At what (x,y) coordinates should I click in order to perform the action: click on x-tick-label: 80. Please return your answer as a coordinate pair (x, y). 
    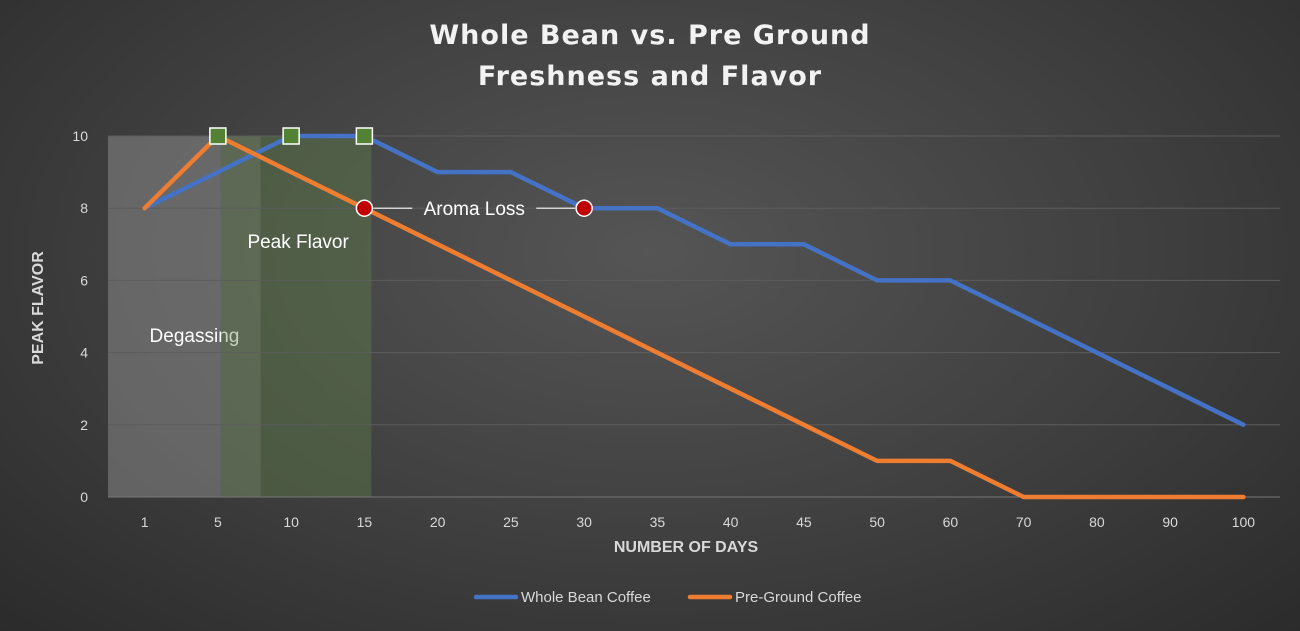
    Looking at the image, I should click on (1097, 522).